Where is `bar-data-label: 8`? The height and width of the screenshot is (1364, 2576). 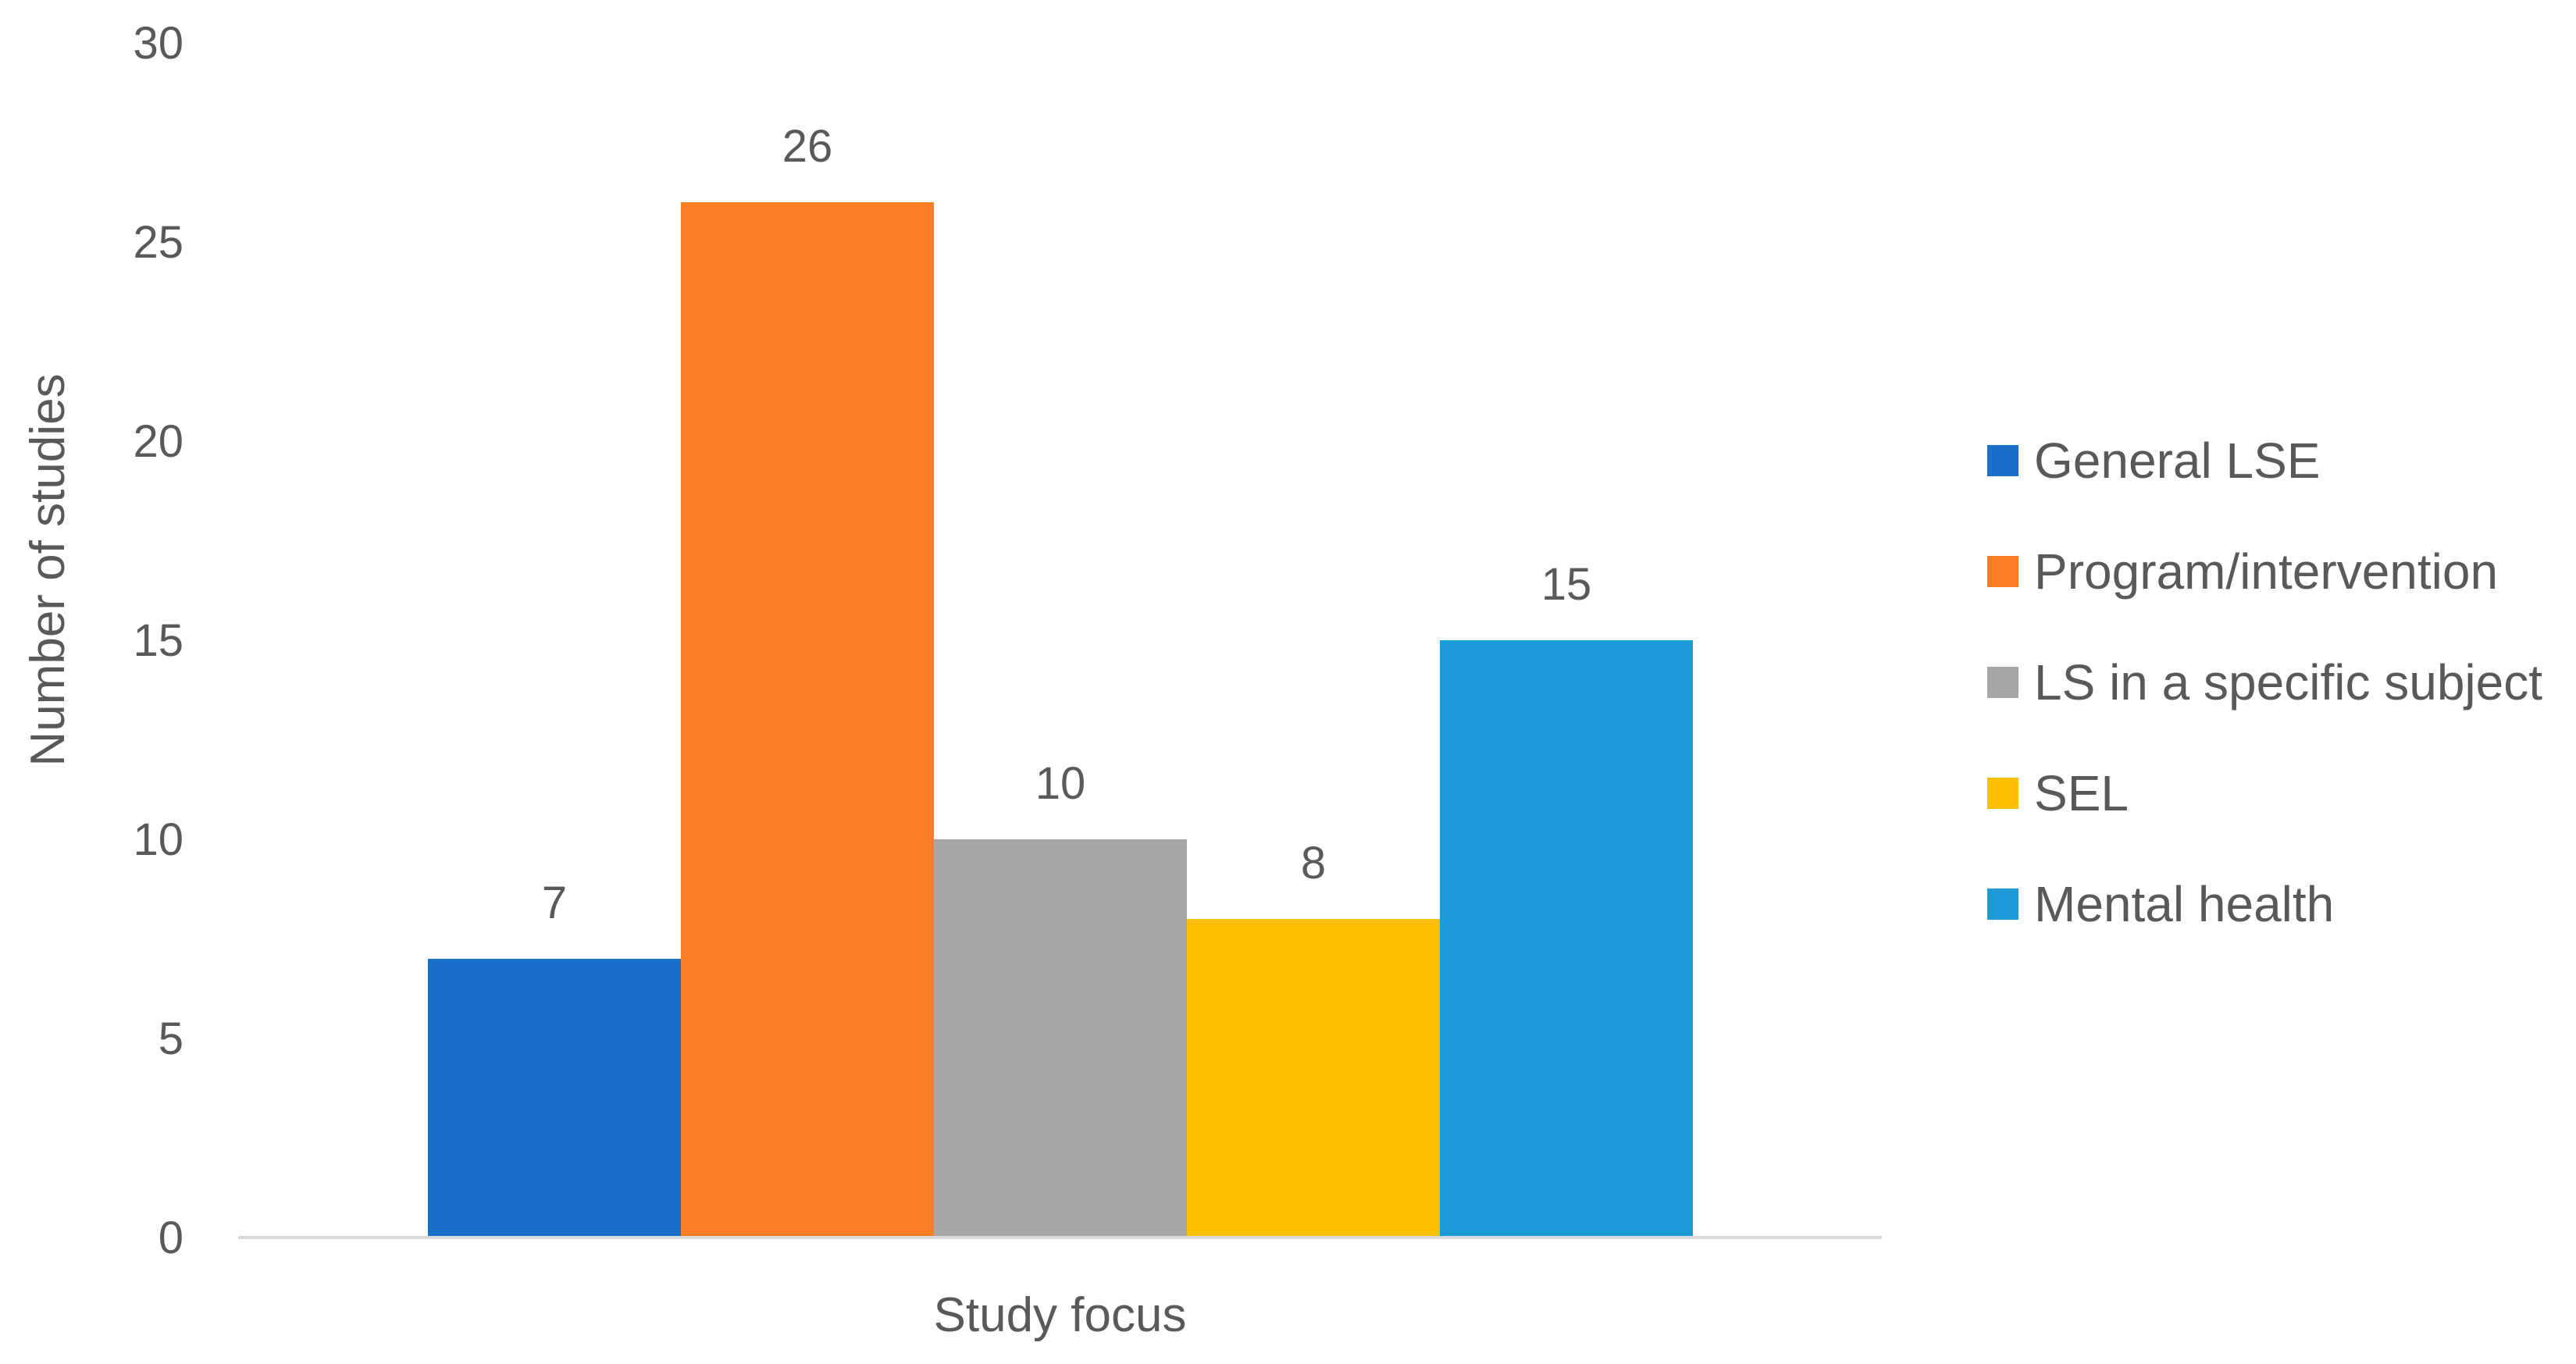 bar-data-label: 8 is located at coordinates (1313, 863).